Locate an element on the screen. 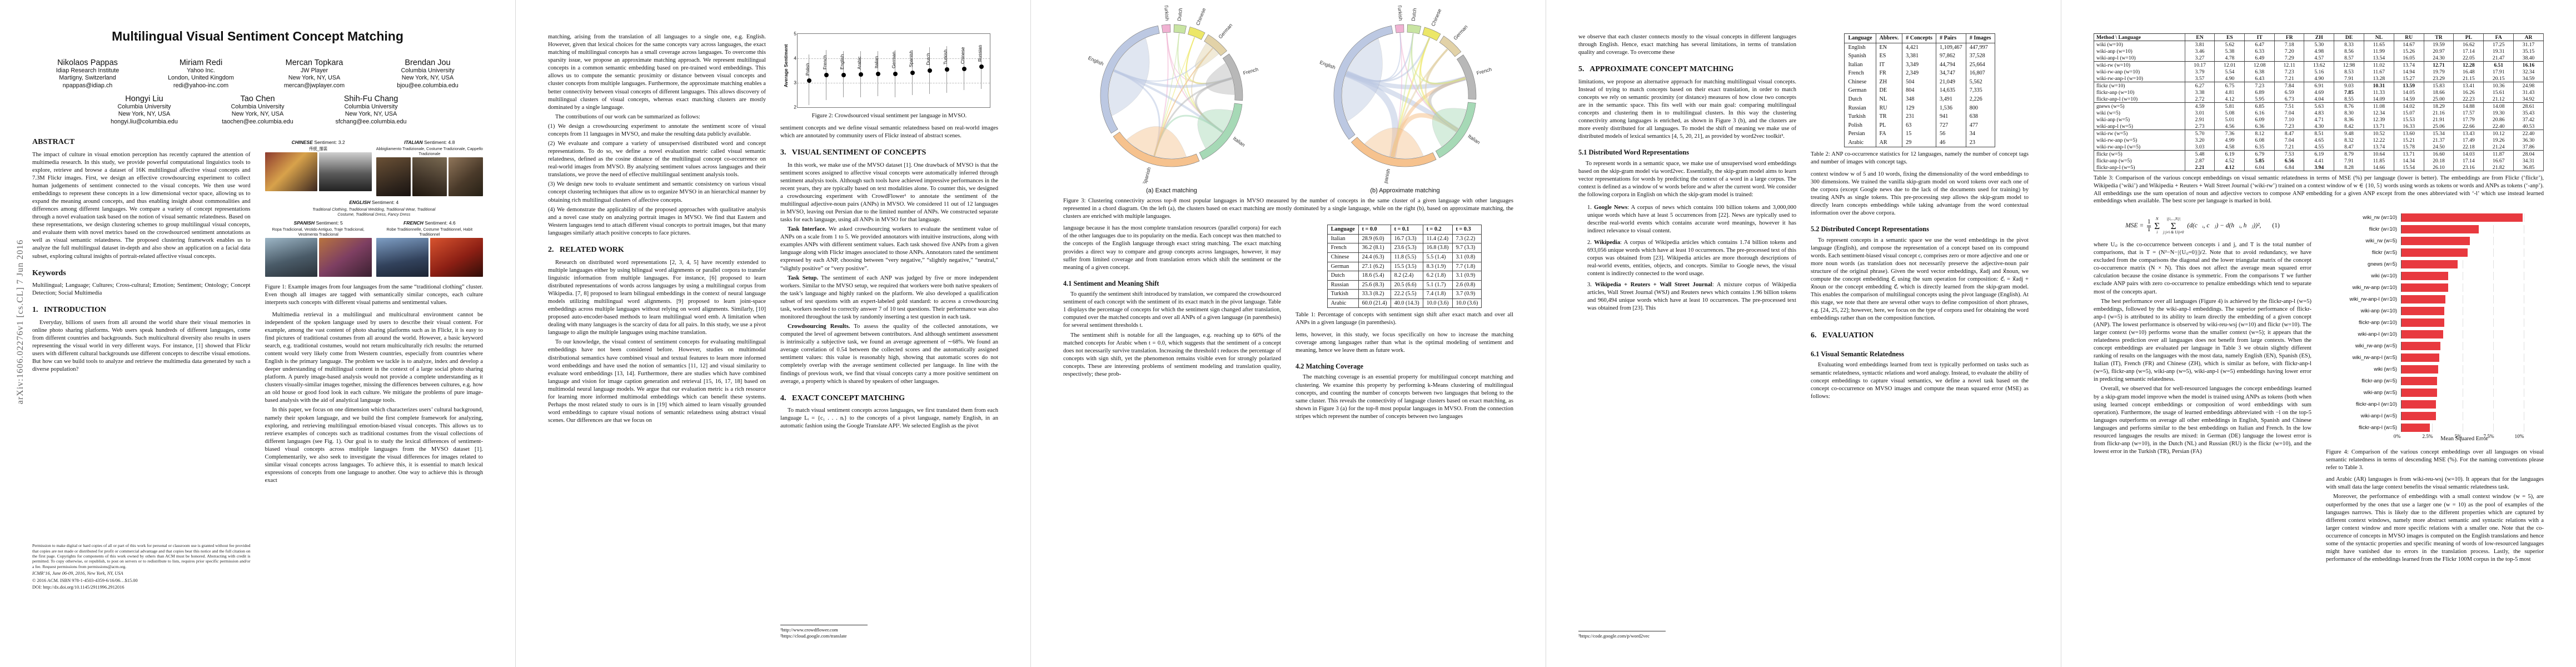 This screenshot has width=2576, height=667. table-cell: 13.54 is located at coordinates (2378, 58).